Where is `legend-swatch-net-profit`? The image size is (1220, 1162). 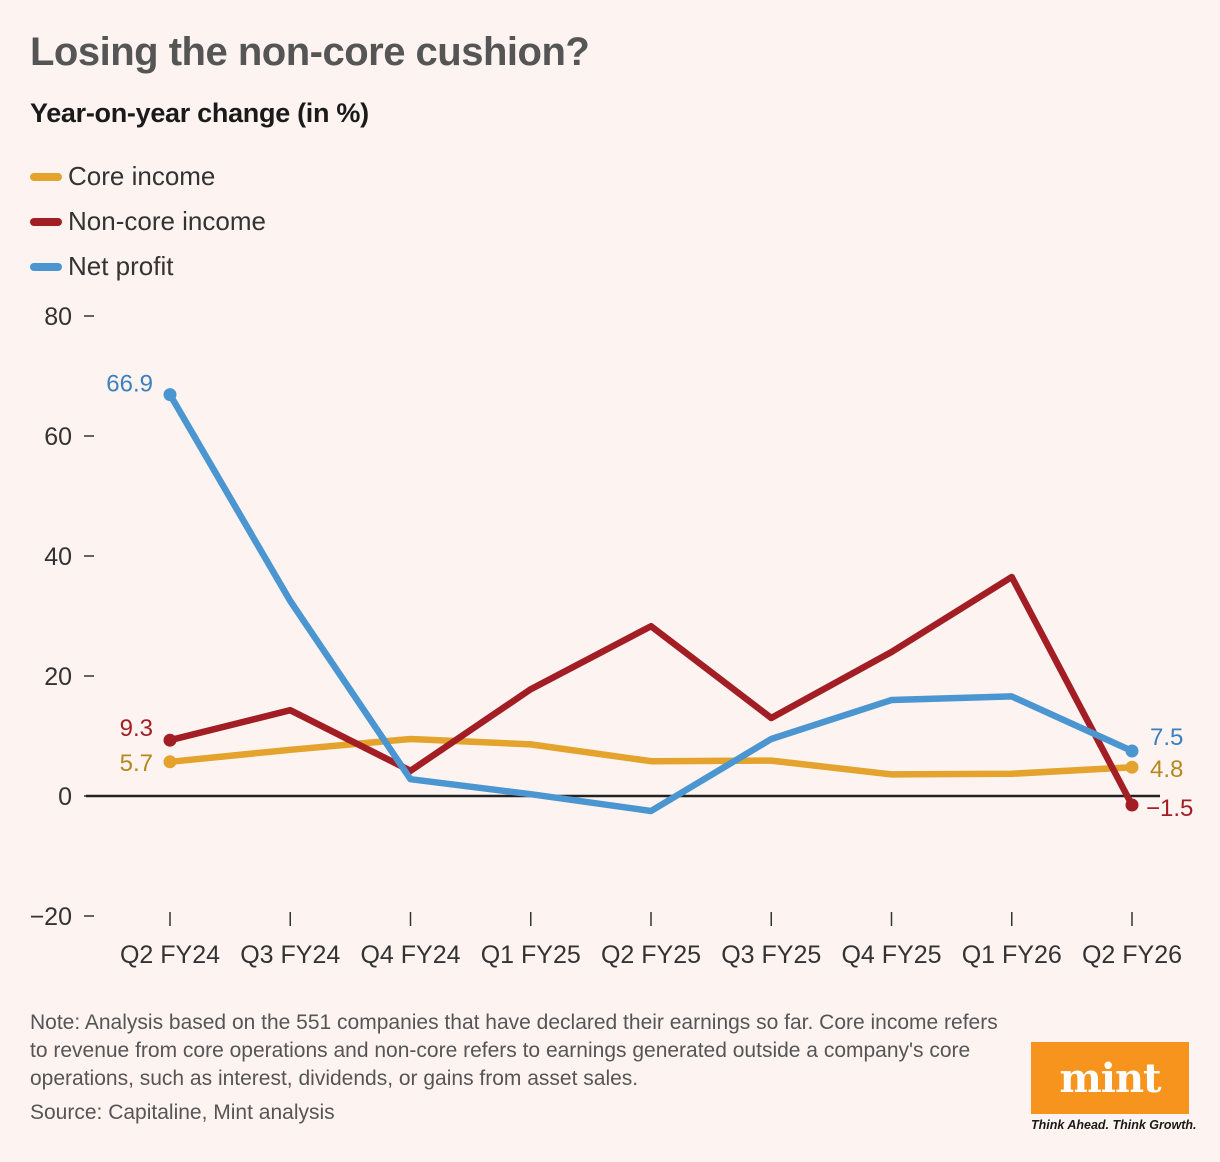
legend-swatch-net-profit is located at coordinates (46, 266).